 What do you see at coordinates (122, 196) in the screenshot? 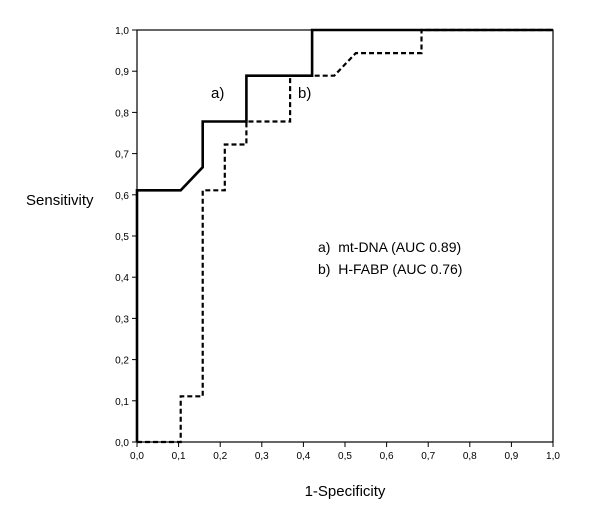
I see `y-tick-label: 0,6` at bounding box center [122, 196].